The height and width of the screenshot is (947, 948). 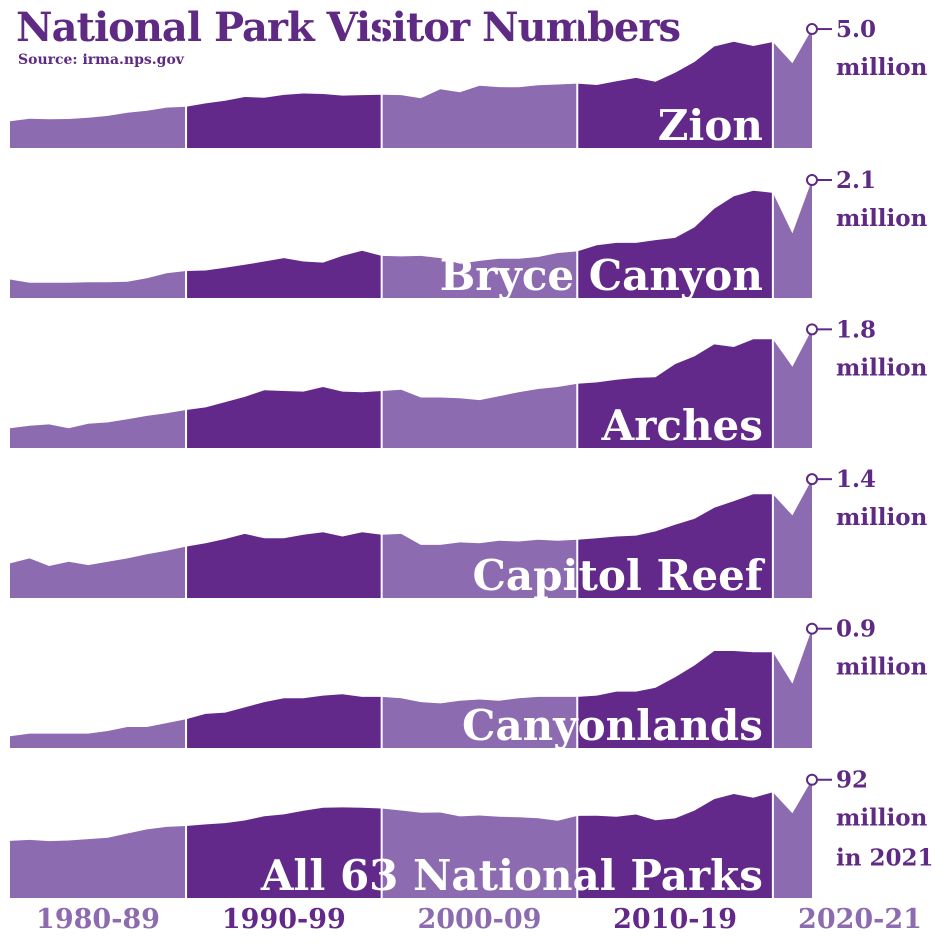 I want to click on decade-label: 1980-89, so click(x=98, y=919).